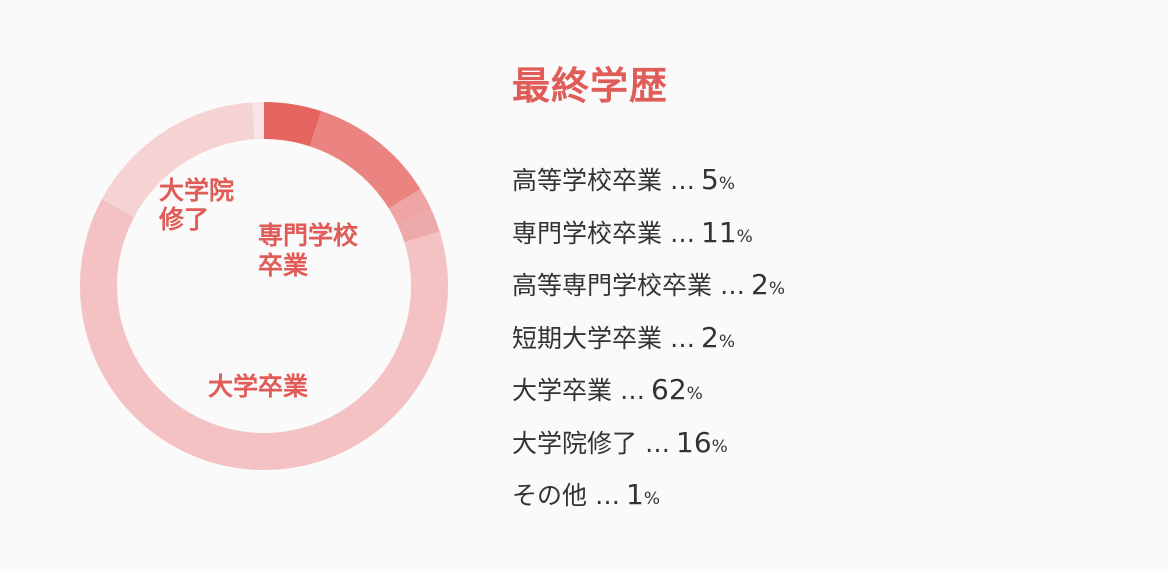  Describe the element at coordinates (719, 232) in the screenshot. I see `legend-value: 11` at that location.